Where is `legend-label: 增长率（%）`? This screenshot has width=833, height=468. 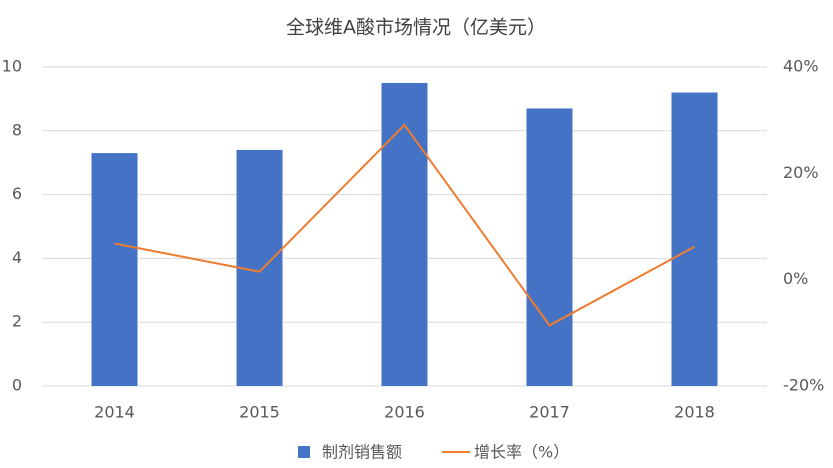 legend-label: 增长率（%） is located at coordinates (521, 452).